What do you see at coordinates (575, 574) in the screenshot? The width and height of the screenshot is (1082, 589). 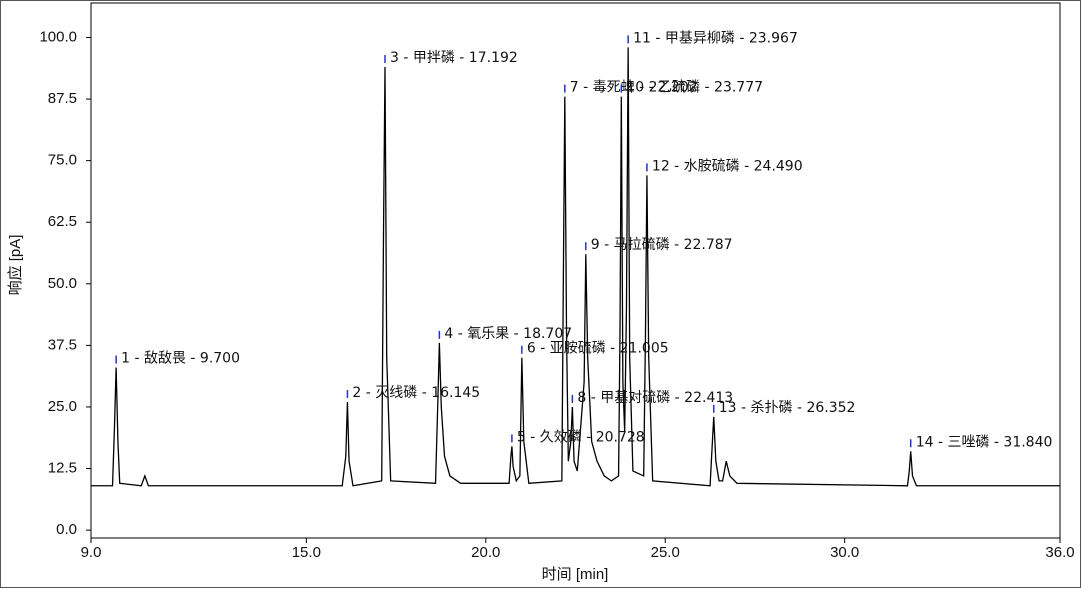 I see `x-axis-label: 时间 [min]` at bounding box center [575, 574].